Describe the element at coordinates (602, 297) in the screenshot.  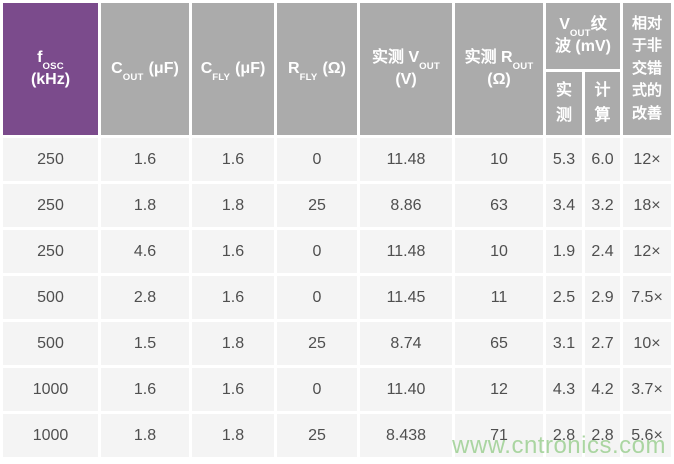
I see `table-cell: 2.9` at that location.